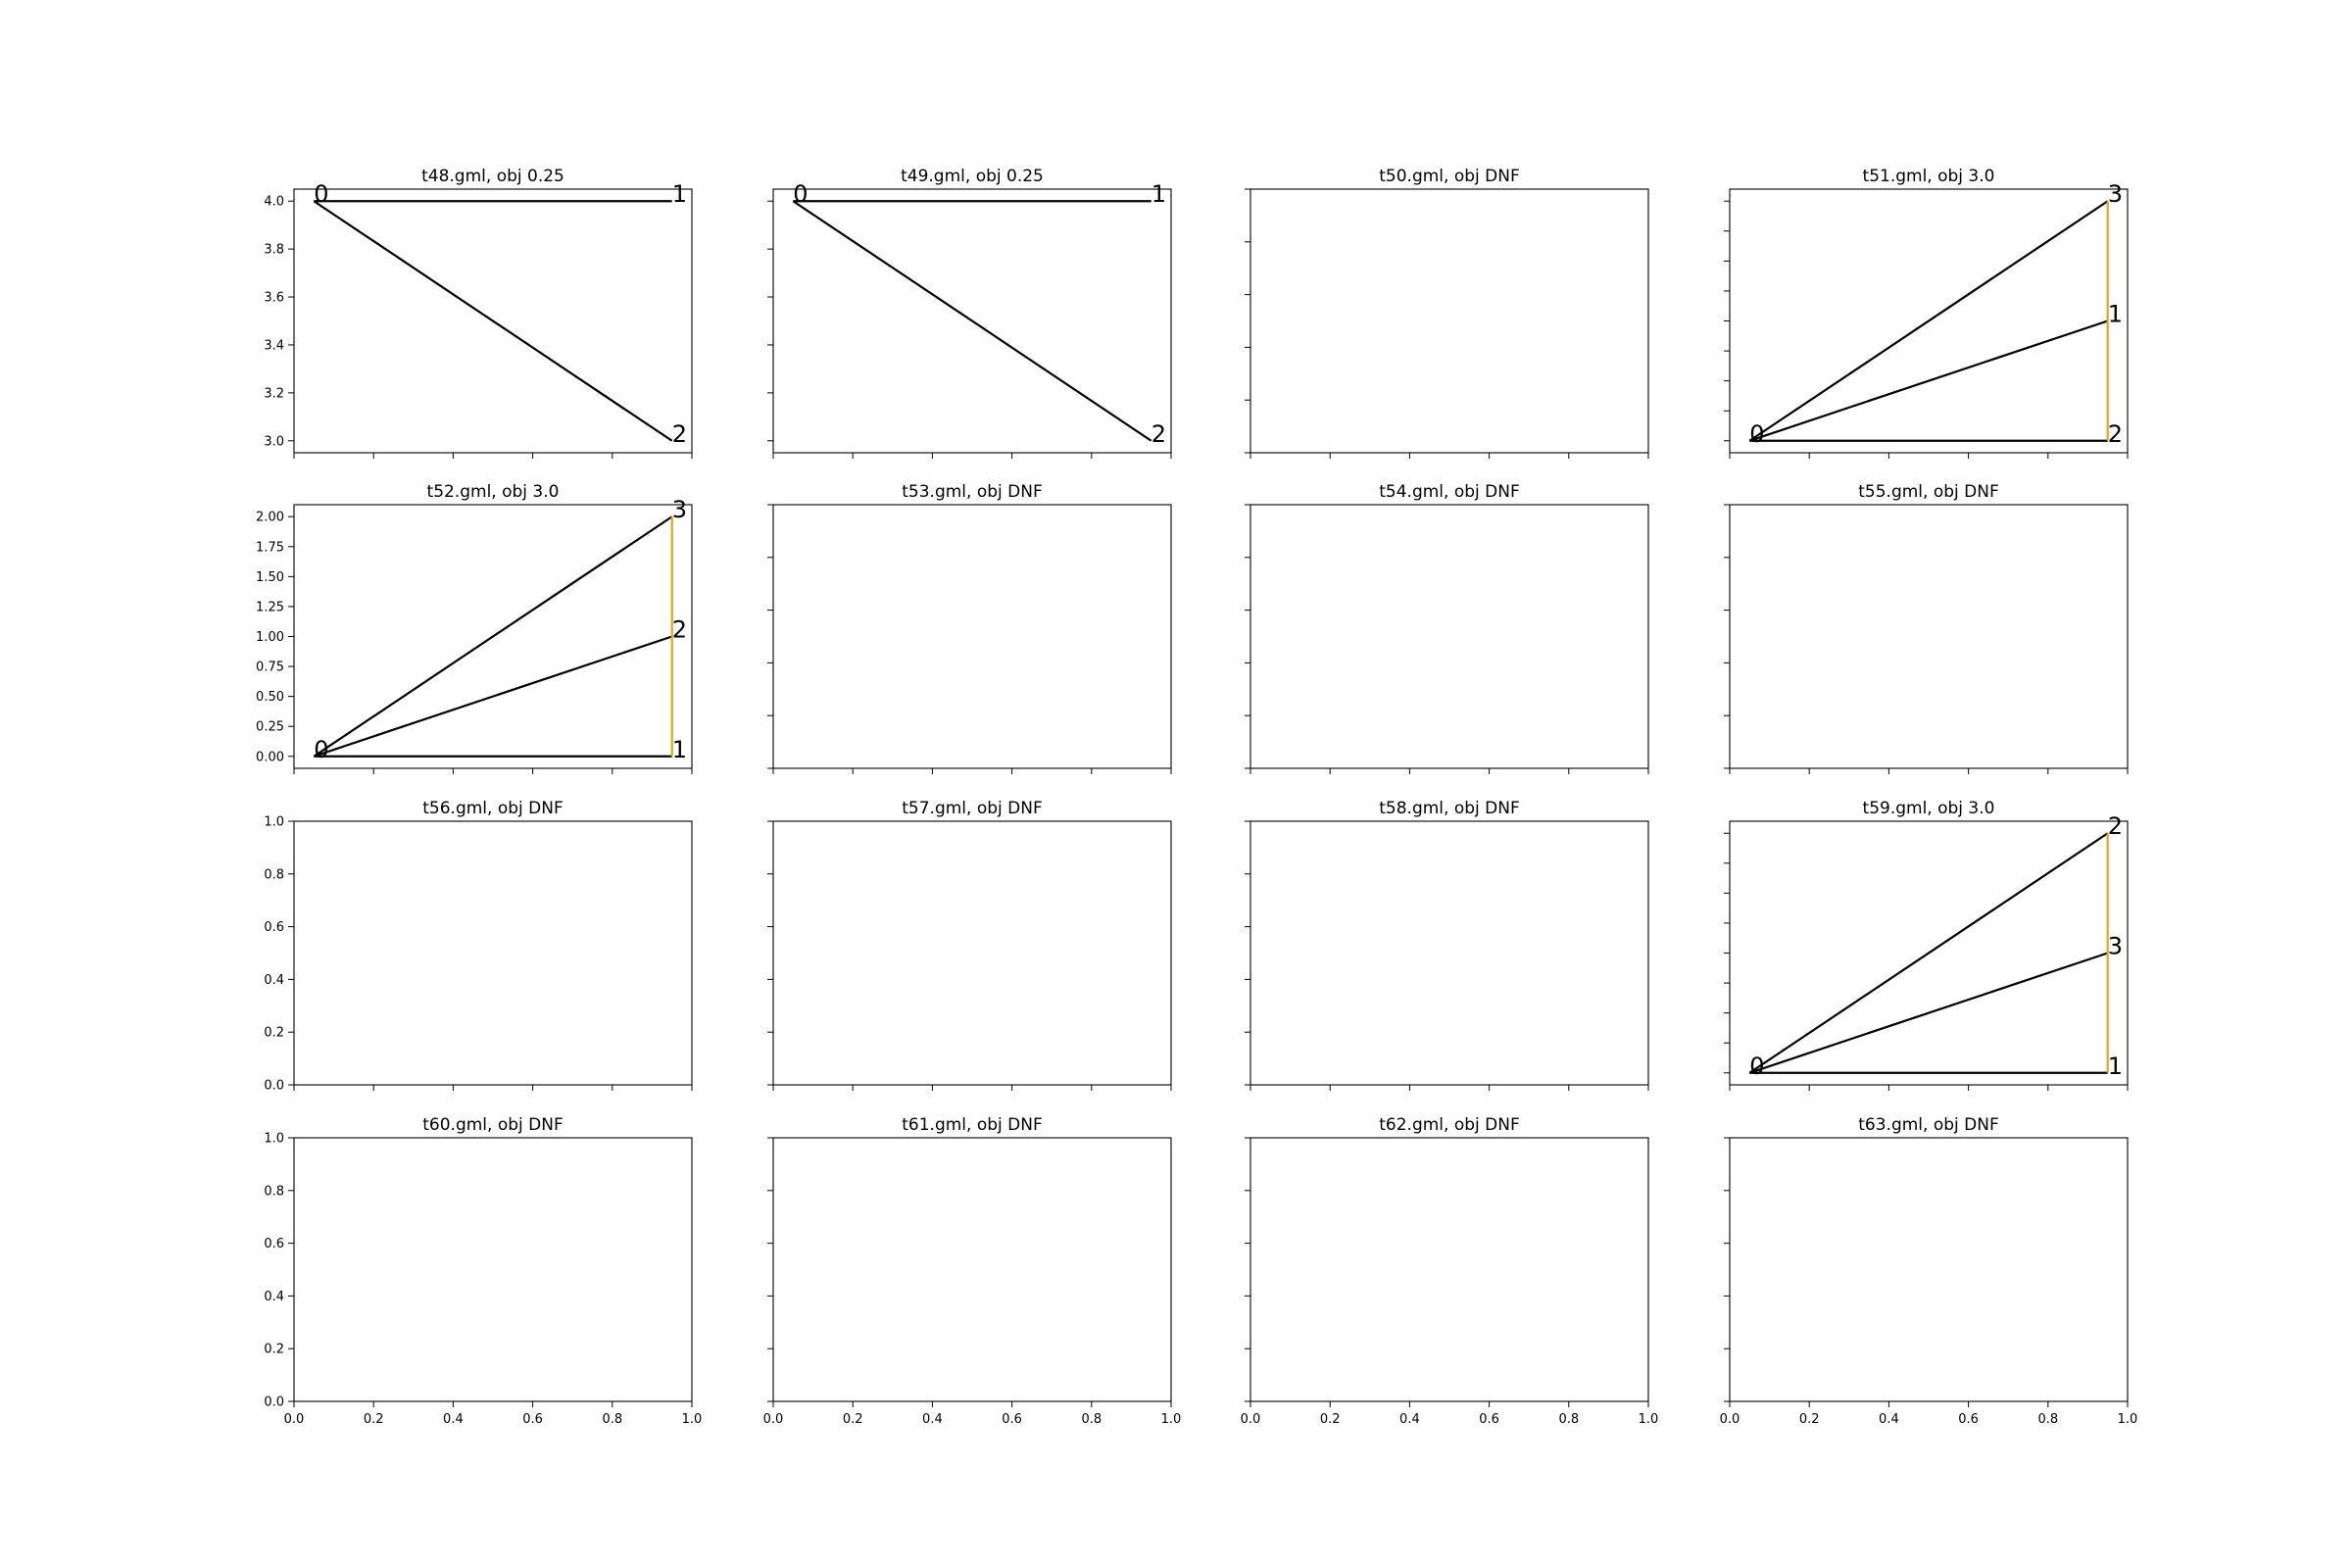  Describe the element at coordinates (972, 492) in the screenshot. I see `subplot-title: t53.gml, obj DNF` at that location.